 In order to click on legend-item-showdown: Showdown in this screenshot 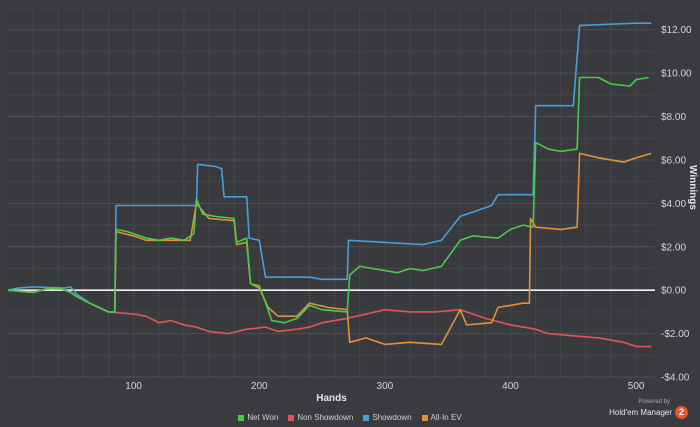, I will do `click(387, 417)`.